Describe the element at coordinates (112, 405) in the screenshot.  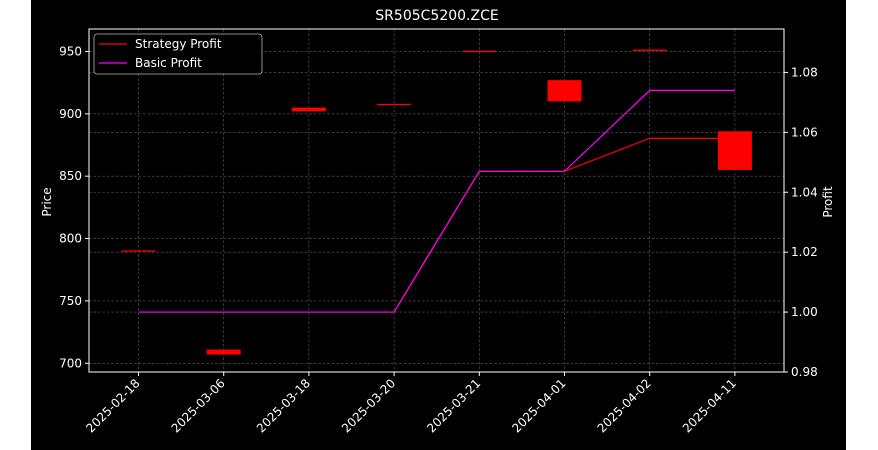
I see `x-tick-label: 2025-02-18` at that location.